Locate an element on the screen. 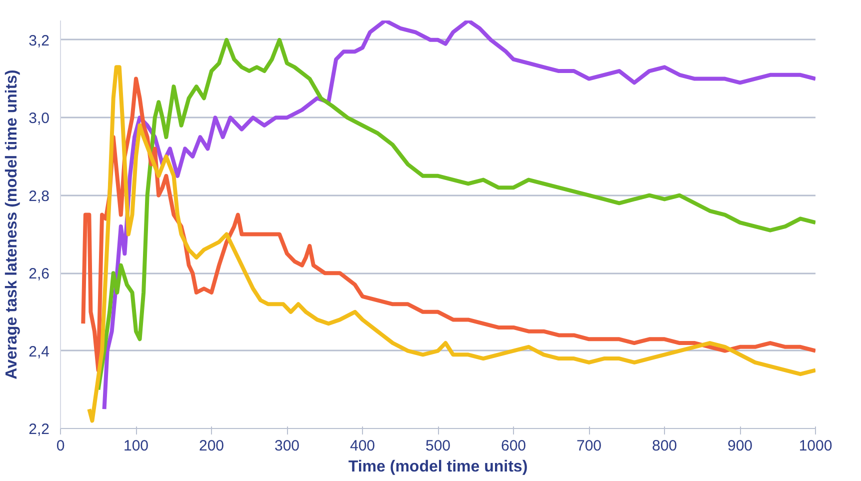  x-tick-label: 700 is located at coordinates (589, 446).